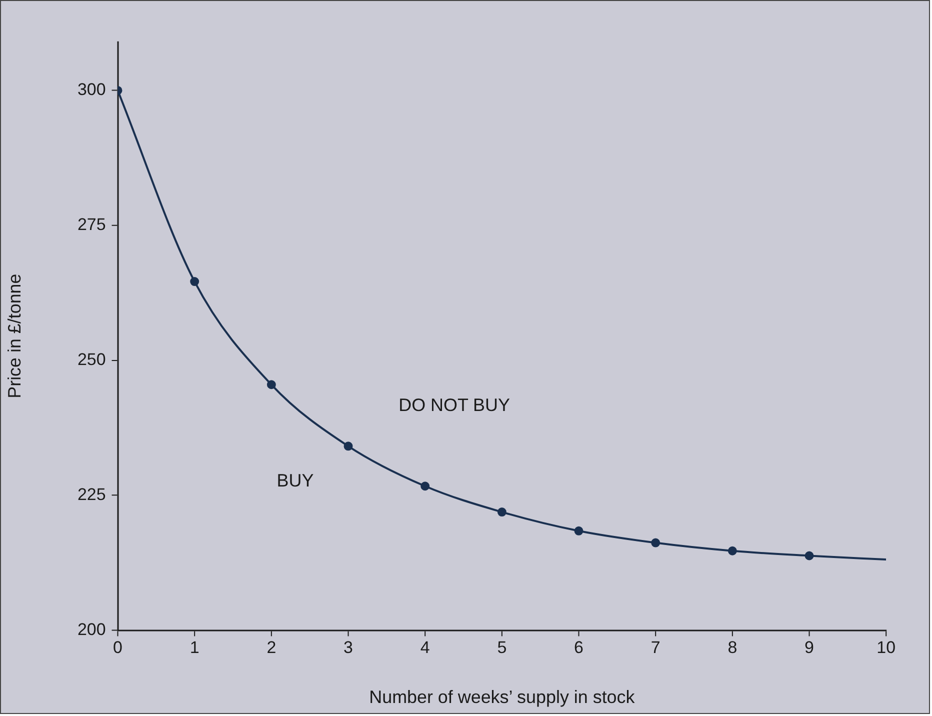 Image resolution: width=932 pixels, height=716 pixels. What do you see at coordinates (195, 648) in the screenshot?
I see `x-tick-label: 1` at bounding box center [195, 648].